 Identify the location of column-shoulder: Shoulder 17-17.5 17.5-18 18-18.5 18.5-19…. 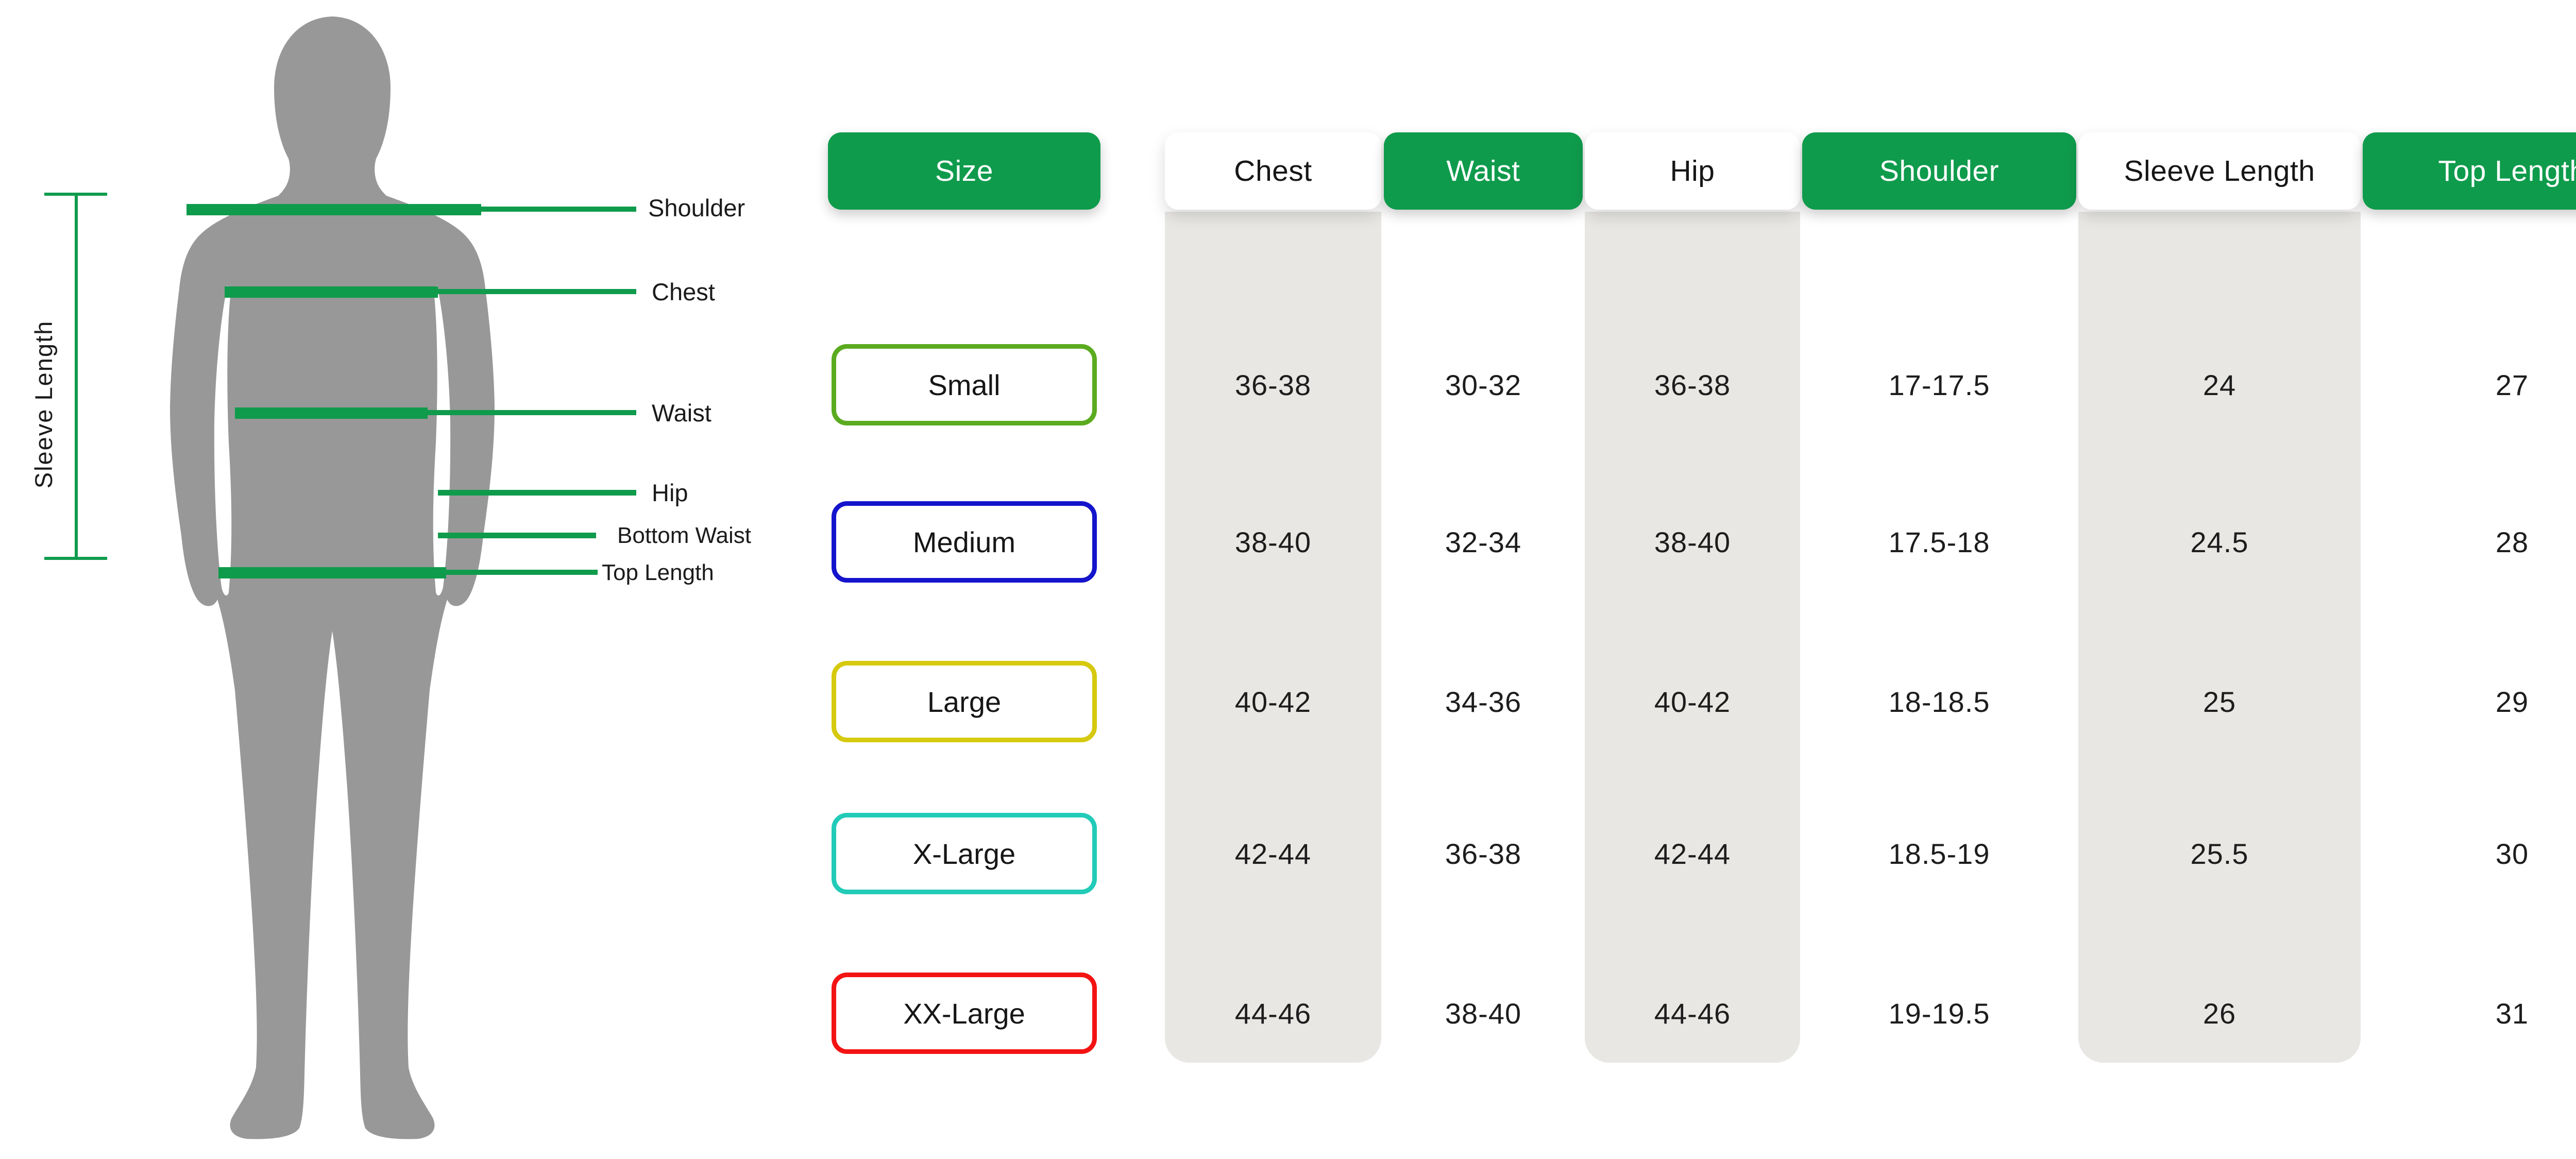
(1939, 579).